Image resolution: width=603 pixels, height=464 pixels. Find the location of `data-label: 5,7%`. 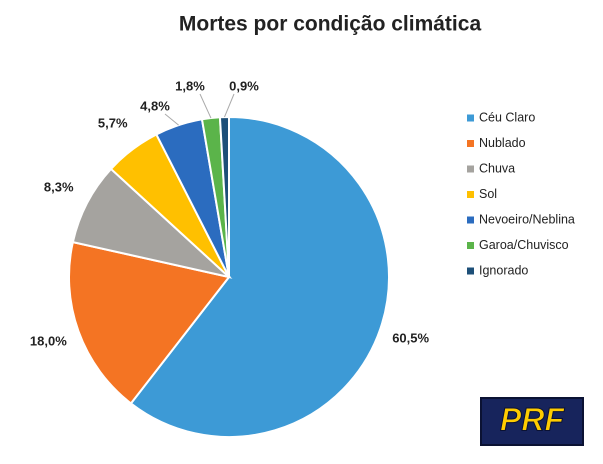

data-label: 5,7% is located at coordinates (113, 123).